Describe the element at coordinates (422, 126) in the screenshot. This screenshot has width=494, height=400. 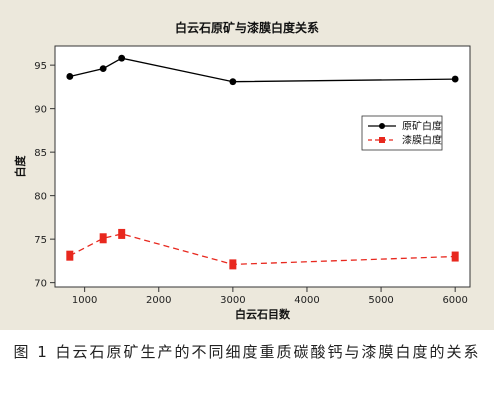
I see `legend-label-0: 原矿白度` at that location.